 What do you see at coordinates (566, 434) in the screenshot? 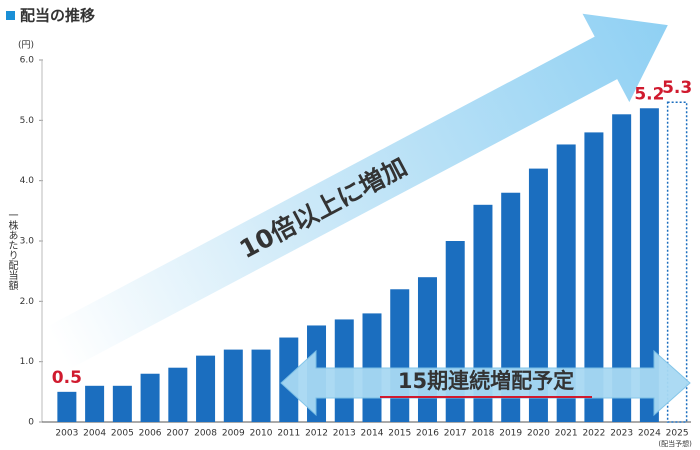
I see `x-tick-label: 2021` at bounding box center [566, 434].